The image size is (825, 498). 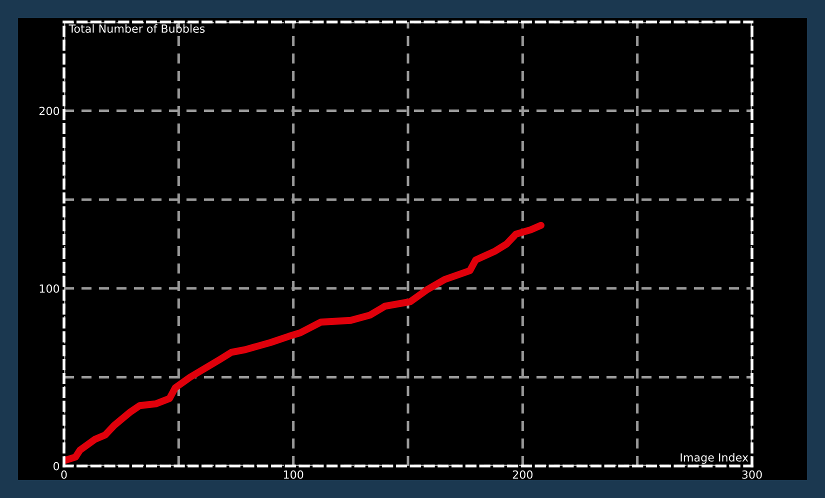 I want to click on x-axis-title: Image Index, so click(x=714, y=458).